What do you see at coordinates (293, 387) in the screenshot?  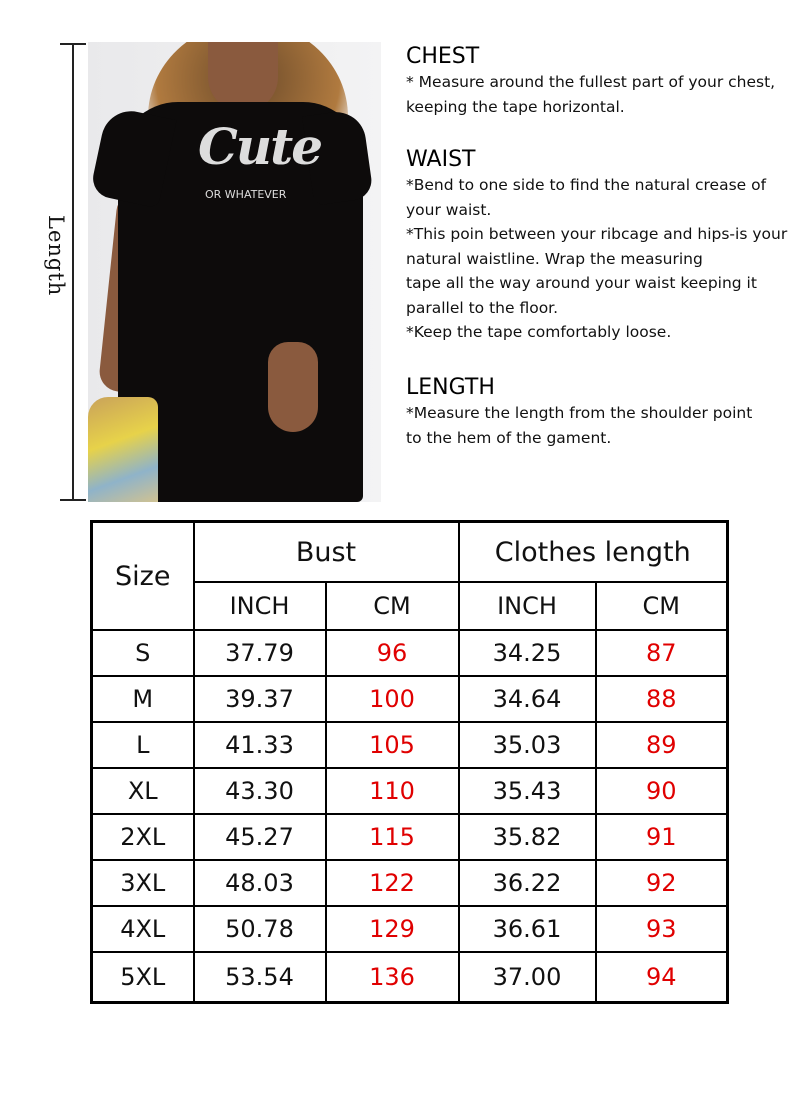 I see `hand` at bounding box center [293, 387].